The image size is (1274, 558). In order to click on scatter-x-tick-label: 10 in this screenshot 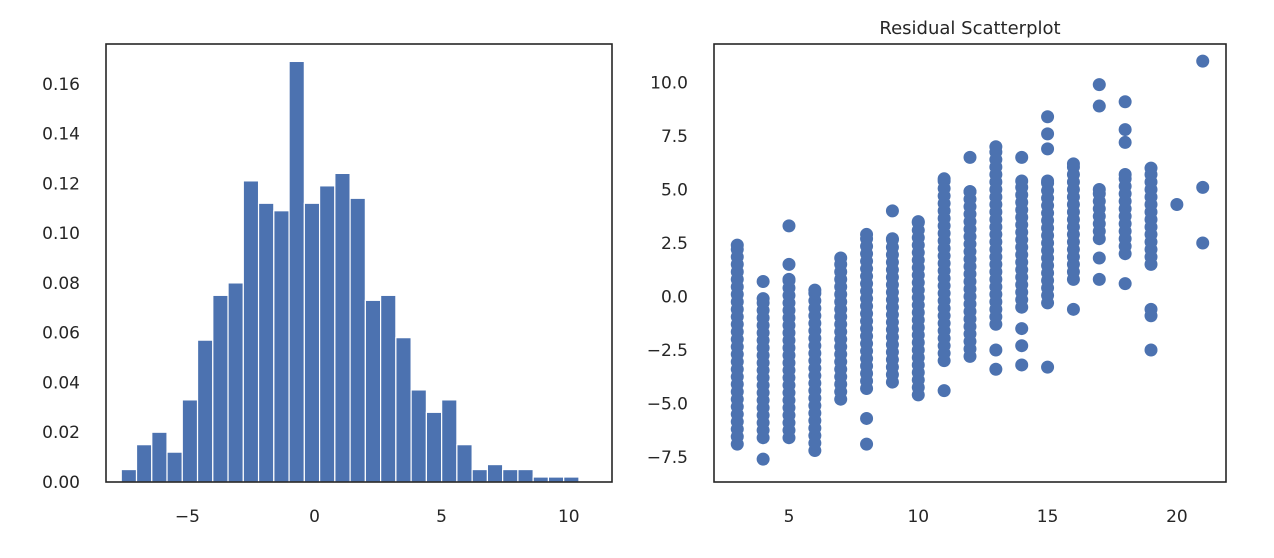, I will do `click(918, 517)`.